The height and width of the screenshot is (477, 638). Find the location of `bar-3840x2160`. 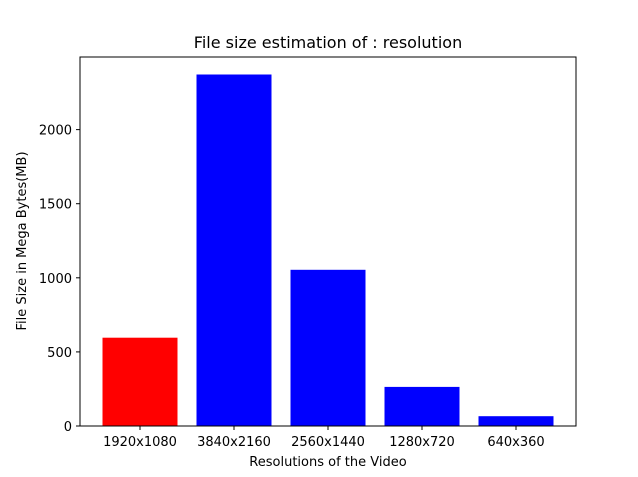

bar-3840x2160 is located at coordinates (234, 250).